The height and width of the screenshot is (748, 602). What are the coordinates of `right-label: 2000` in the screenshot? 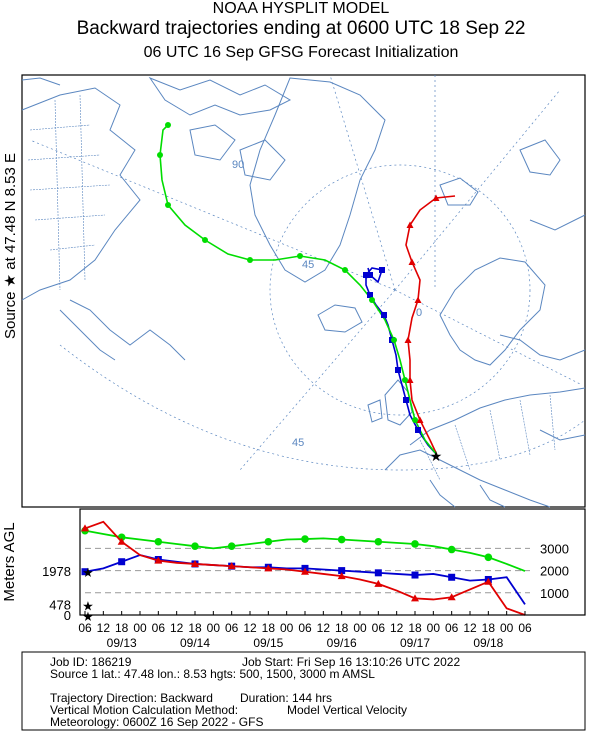 It's located at (554, 571).